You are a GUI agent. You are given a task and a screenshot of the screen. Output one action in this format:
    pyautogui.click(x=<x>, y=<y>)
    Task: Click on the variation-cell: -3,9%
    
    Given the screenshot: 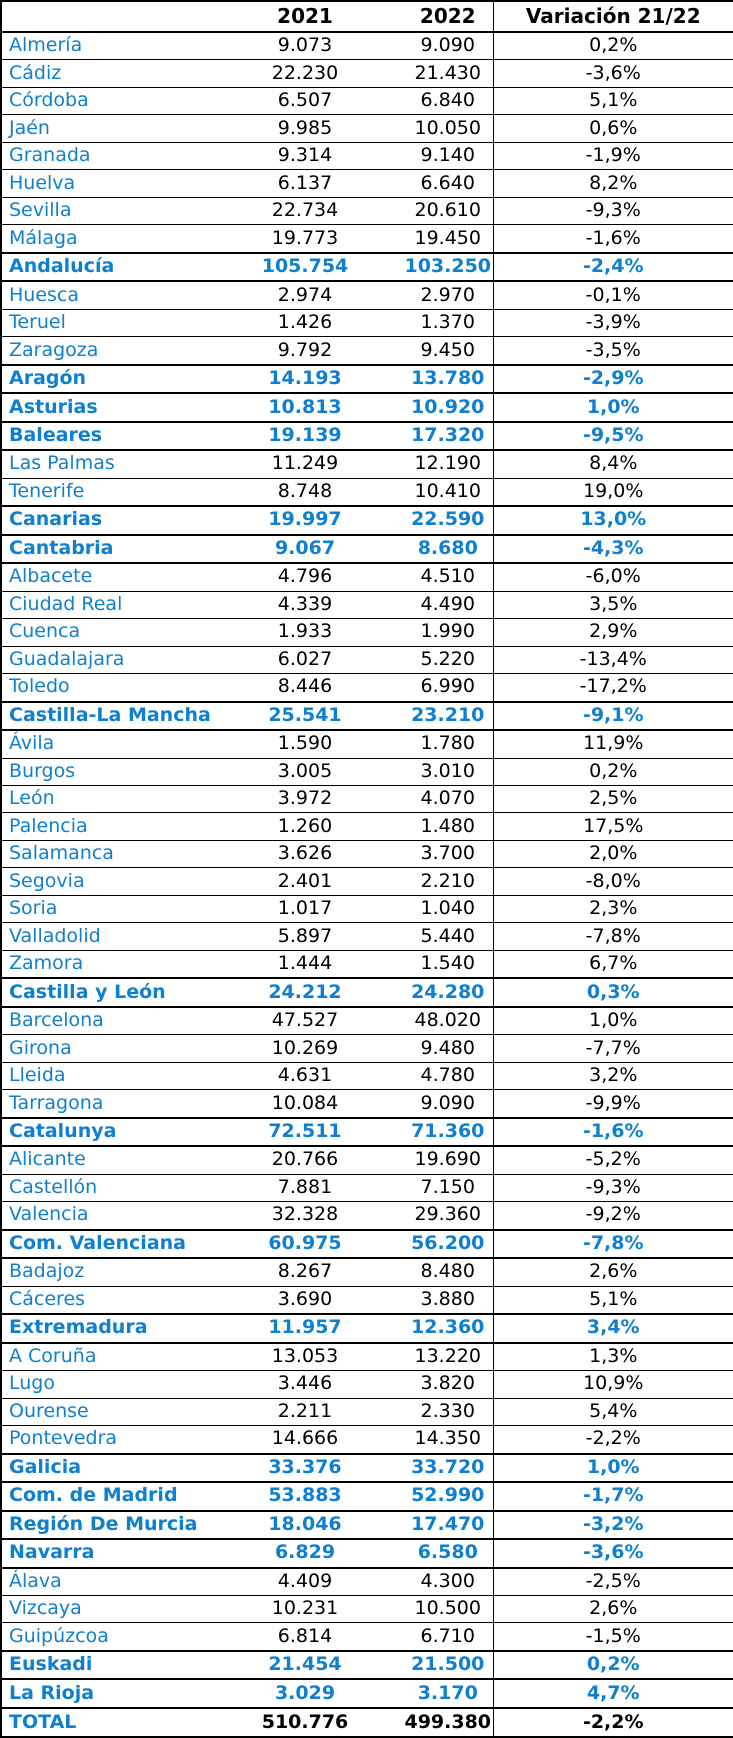 What is the action you would take?
    pyautogui.click(x=612, y=322)
    